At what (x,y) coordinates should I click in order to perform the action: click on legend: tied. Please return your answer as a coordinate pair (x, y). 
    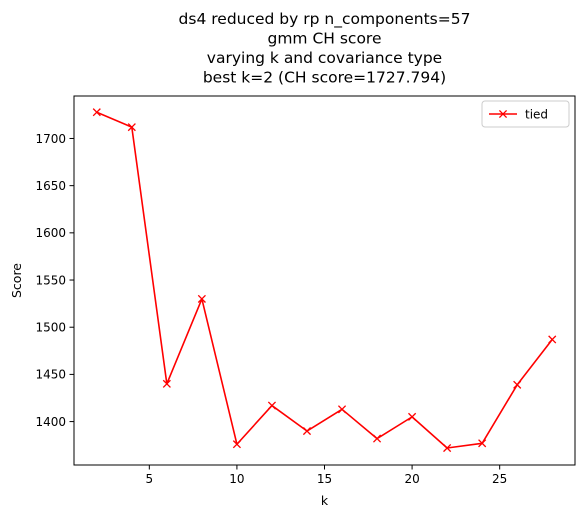
    Looking at the image, I should click on (525, 114).